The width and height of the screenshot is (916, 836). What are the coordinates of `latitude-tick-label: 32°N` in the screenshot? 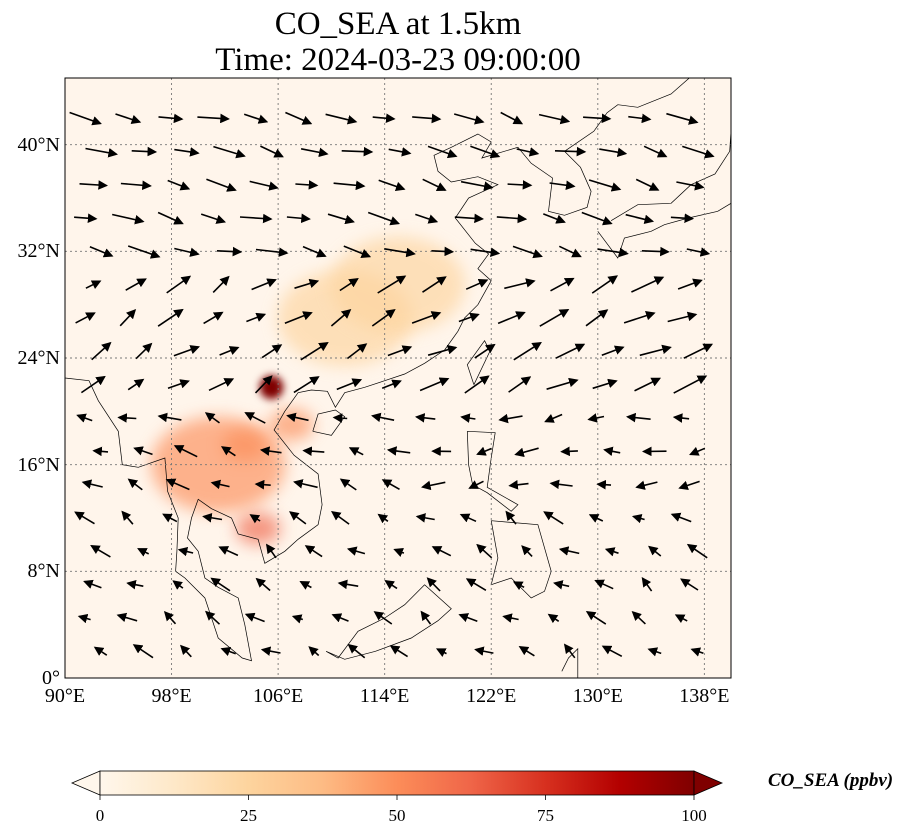 It's located at (38, 251).